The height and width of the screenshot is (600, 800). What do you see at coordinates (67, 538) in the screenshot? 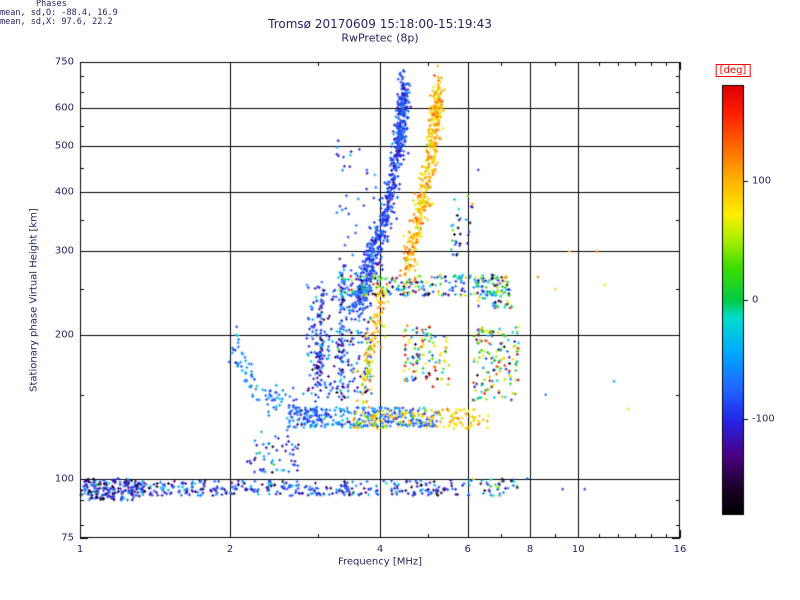
I see `y-tick-label: 75` at bounding box center [67, 538].